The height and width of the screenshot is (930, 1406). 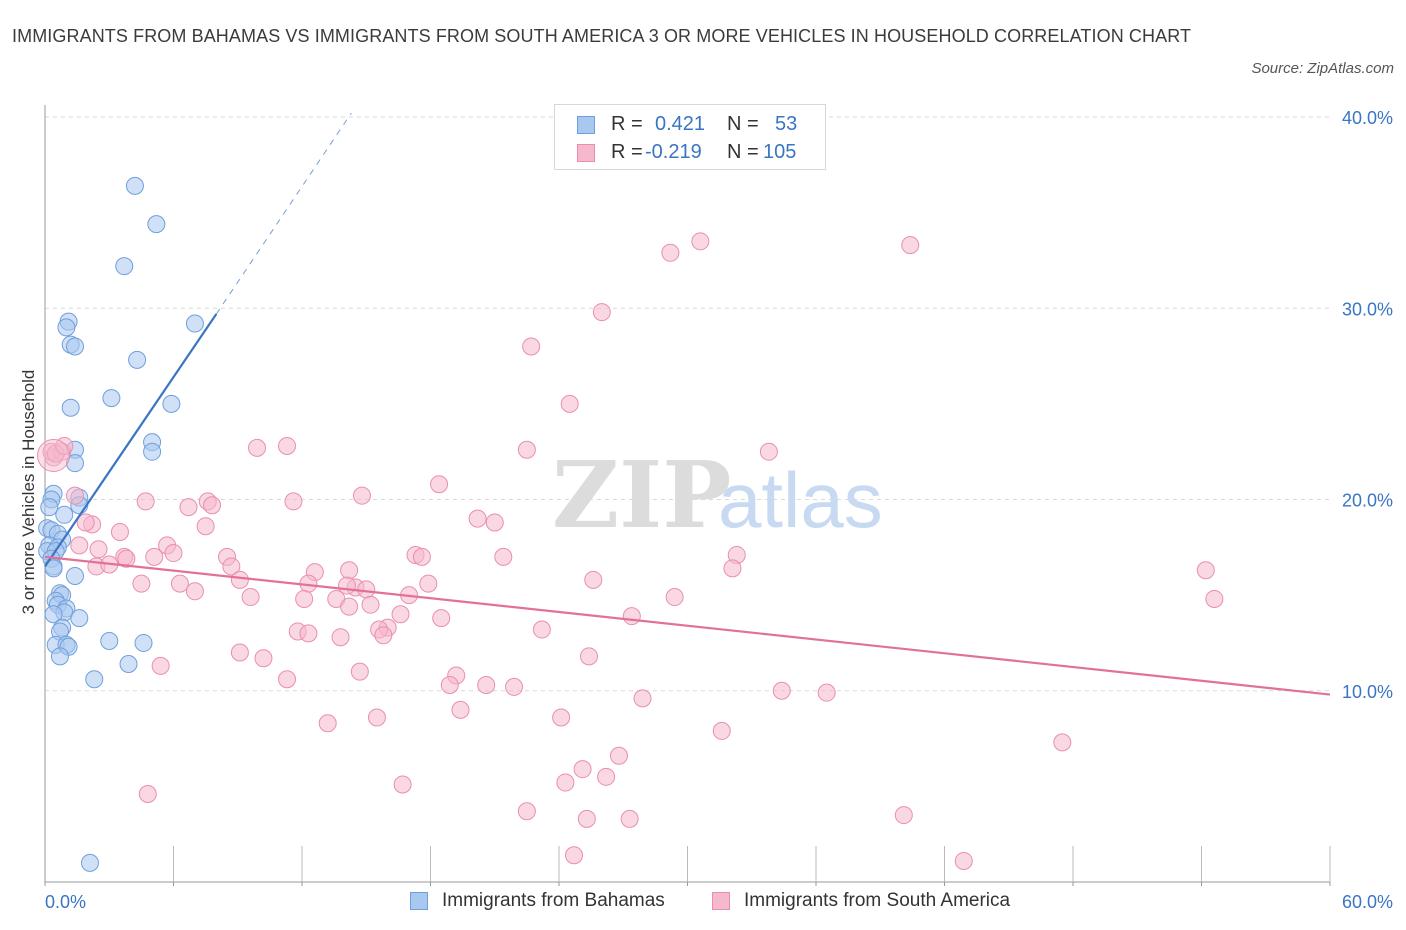 What do you see at coordinates (780, 152) in the screenshot?
I see `n-value-southamerica: 105` at bounding box center [780, 152].